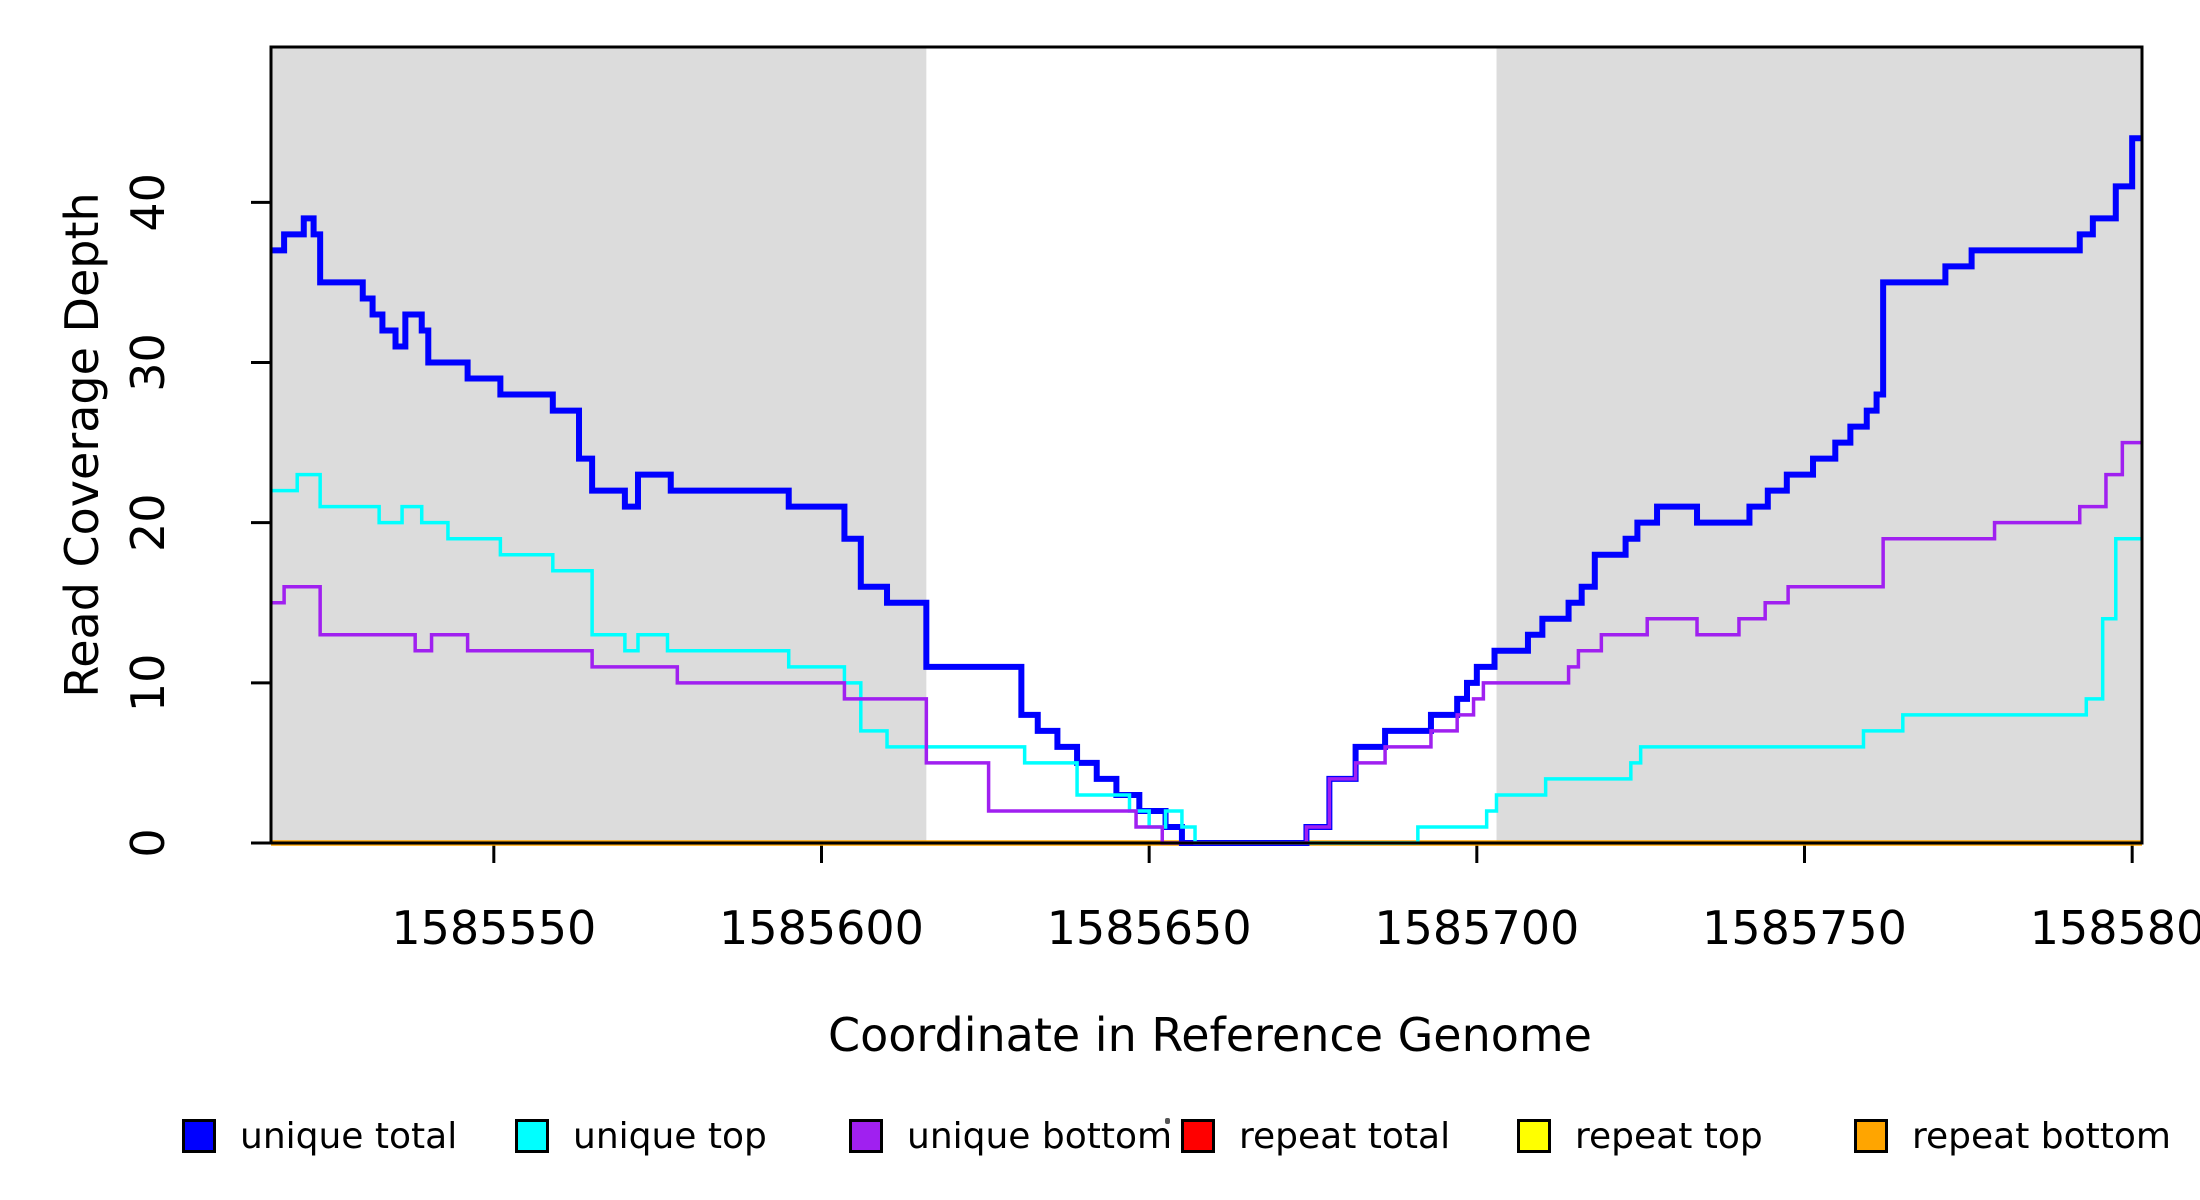  Describe the element at coordinates (148, 683) in the screenshot. I see `y-tick-label: 10` at that location.